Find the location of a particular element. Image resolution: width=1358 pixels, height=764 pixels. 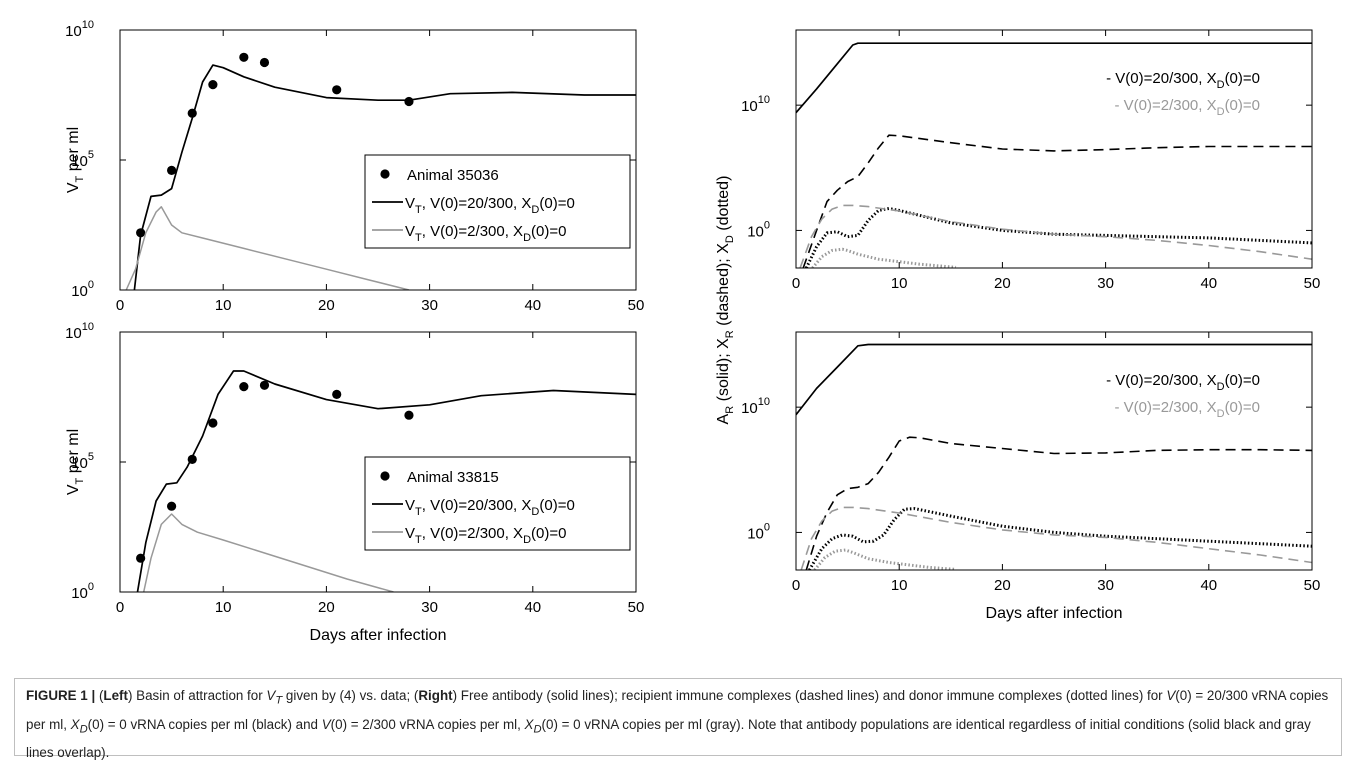

right-y-axis-label: AR (solid); XR (dashed); XD (dotted) is located at coordinates (725, 300).